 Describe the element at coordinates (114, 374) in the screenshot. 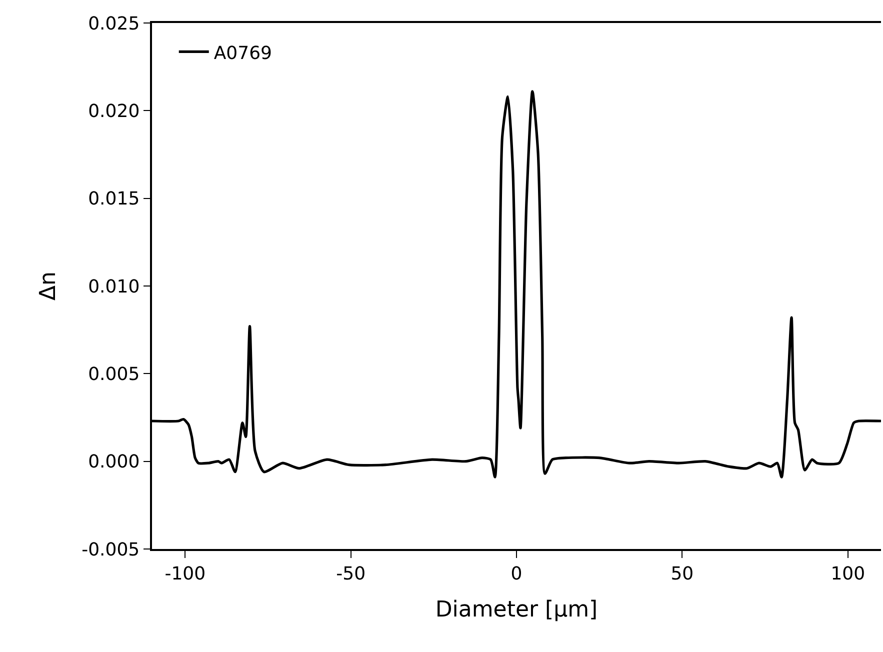

I see `y-tick-label: 0.005` at that location.